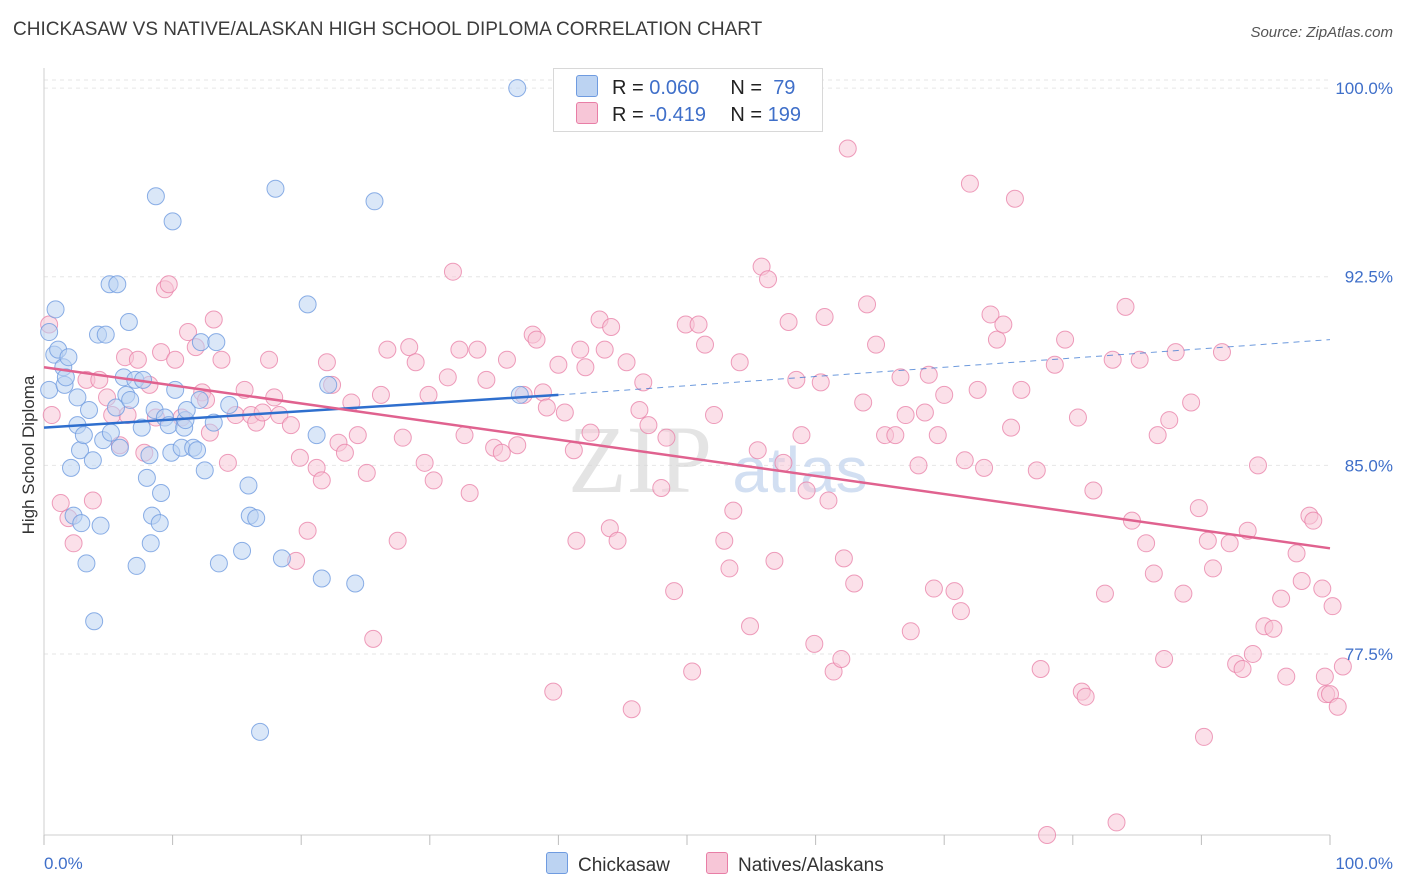 This screenshot has width=1406, height=892. I want to click on legend-row-chickasaw: R = 0.060 N = 79, so click(685, 87).